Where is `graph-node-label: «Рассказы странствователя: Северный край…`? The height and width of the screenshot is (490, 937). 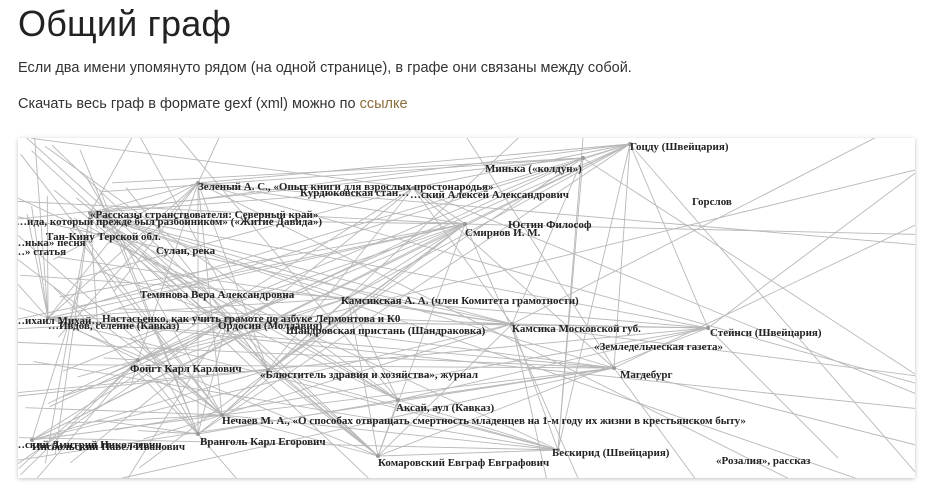
graph-node-label: «Рассказы странствователя: Северный край… is located at coordinates (204, 215).